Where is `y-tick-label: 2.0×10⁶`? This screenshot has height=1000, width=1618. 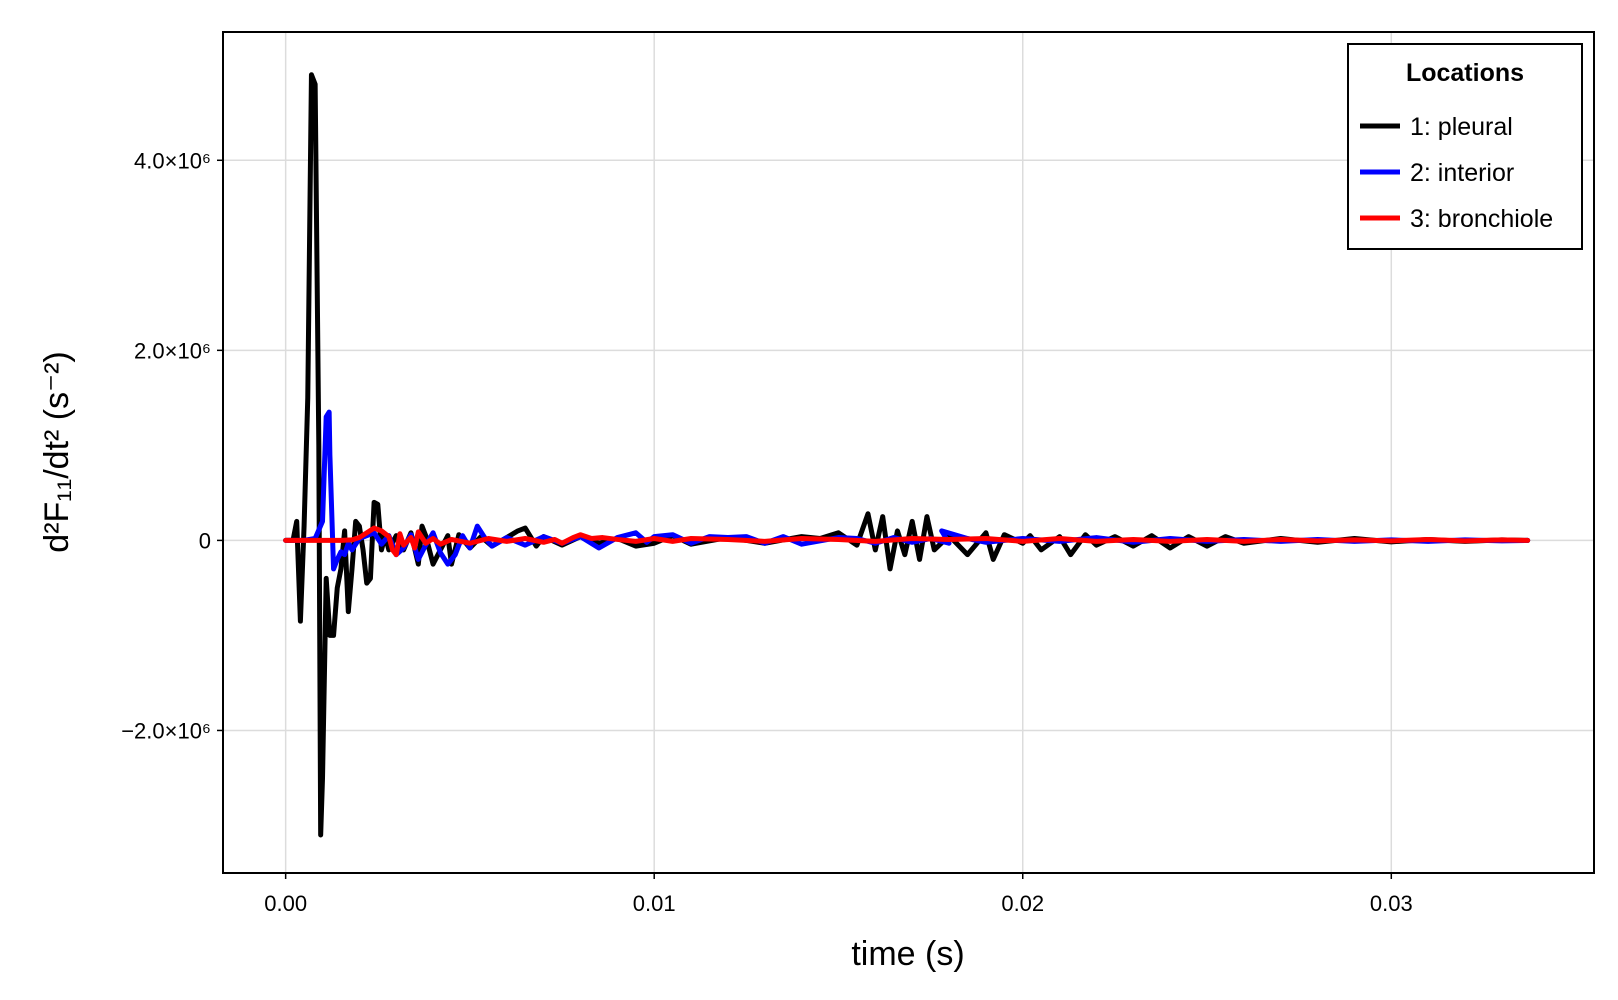
y-tick-label: 2.0×10⁶ is located at coordinates (172, 350).